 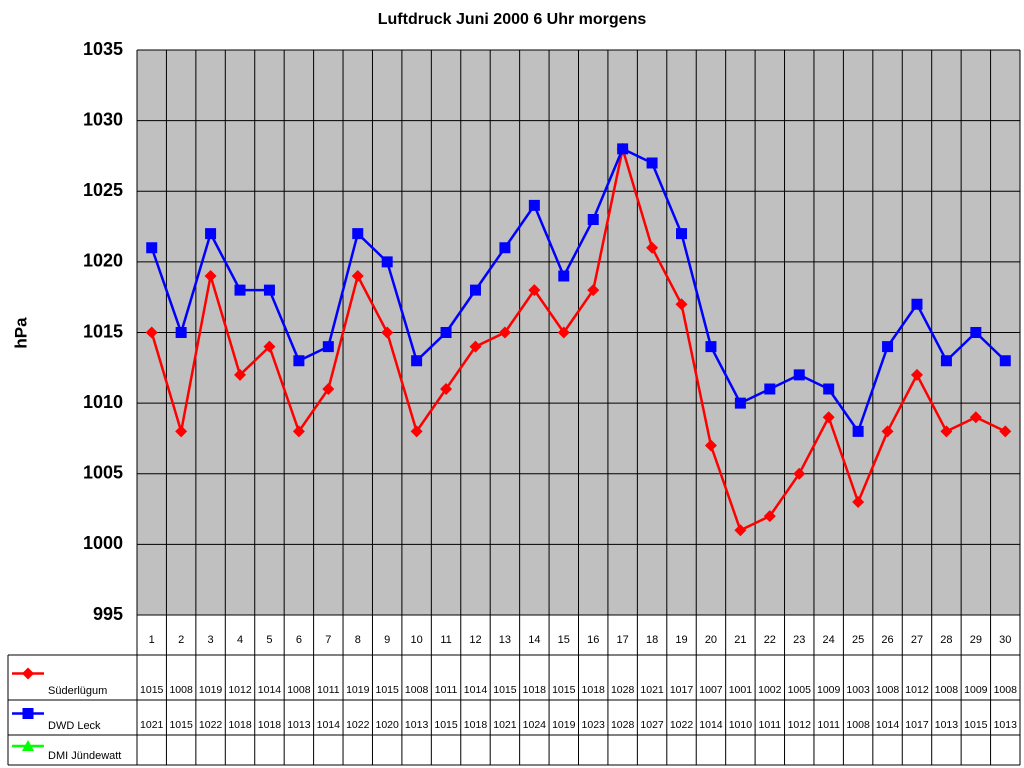 What do you see at coordinates (681, 640) in the screenshot?
I see `x-tick-label: 19` at bounding box center [681, 640].